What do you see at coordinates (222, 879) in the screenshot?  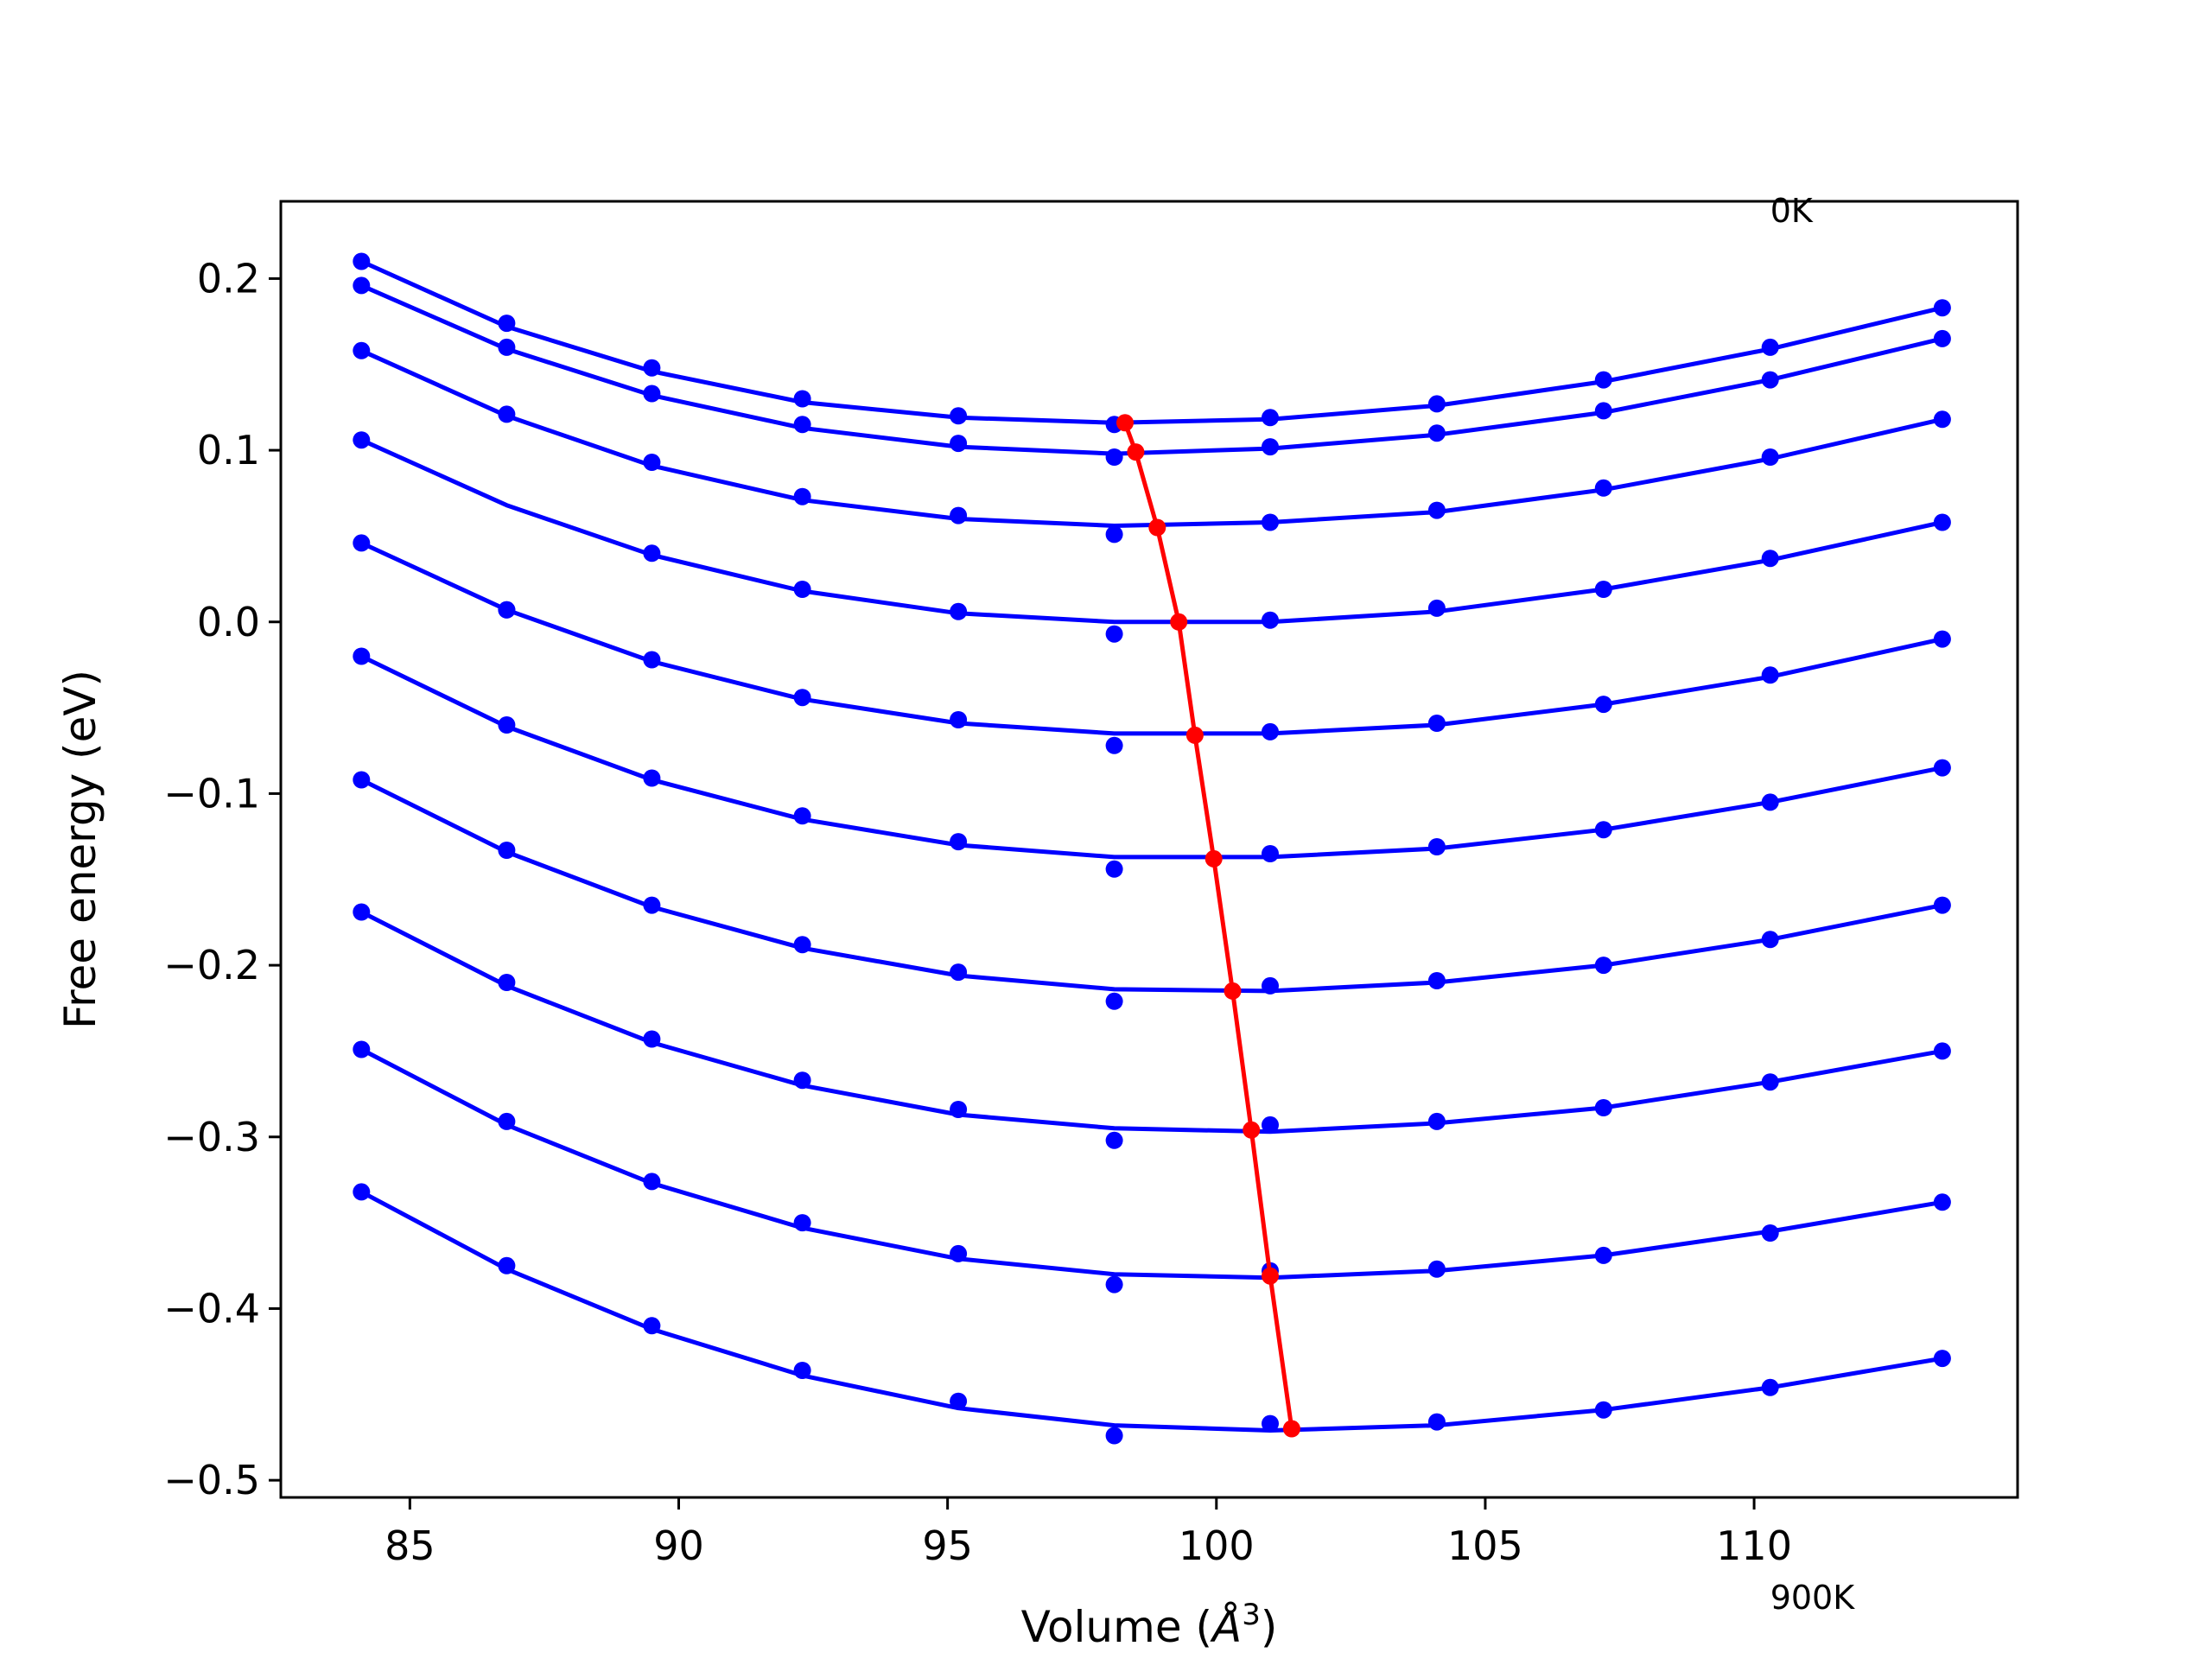 I see `y-axis-ticks: 0.2 0.1 0.0 −0.1 −0.2 −0.3 −0.4 −0.5` at bounding box center [222, 879].